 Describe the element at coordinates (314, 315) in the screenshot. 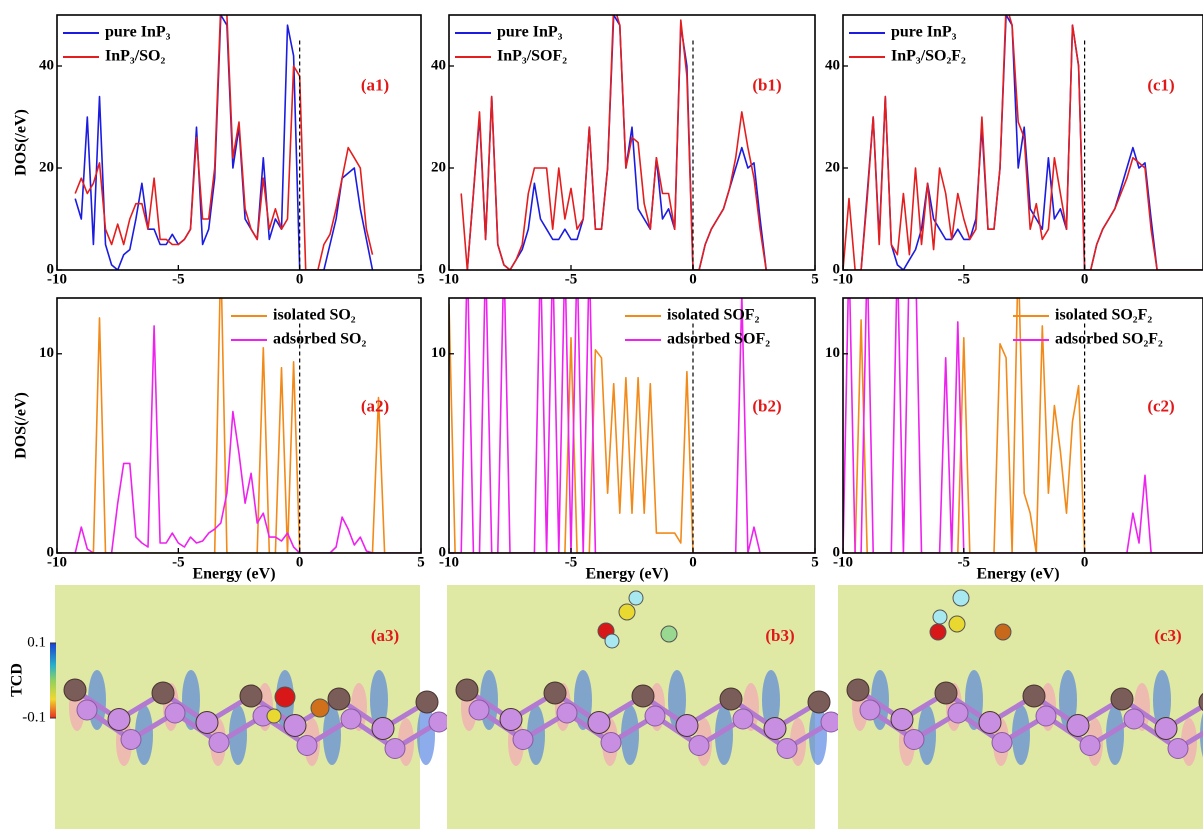

I see `legend-label: isolated SO₂` at that location.